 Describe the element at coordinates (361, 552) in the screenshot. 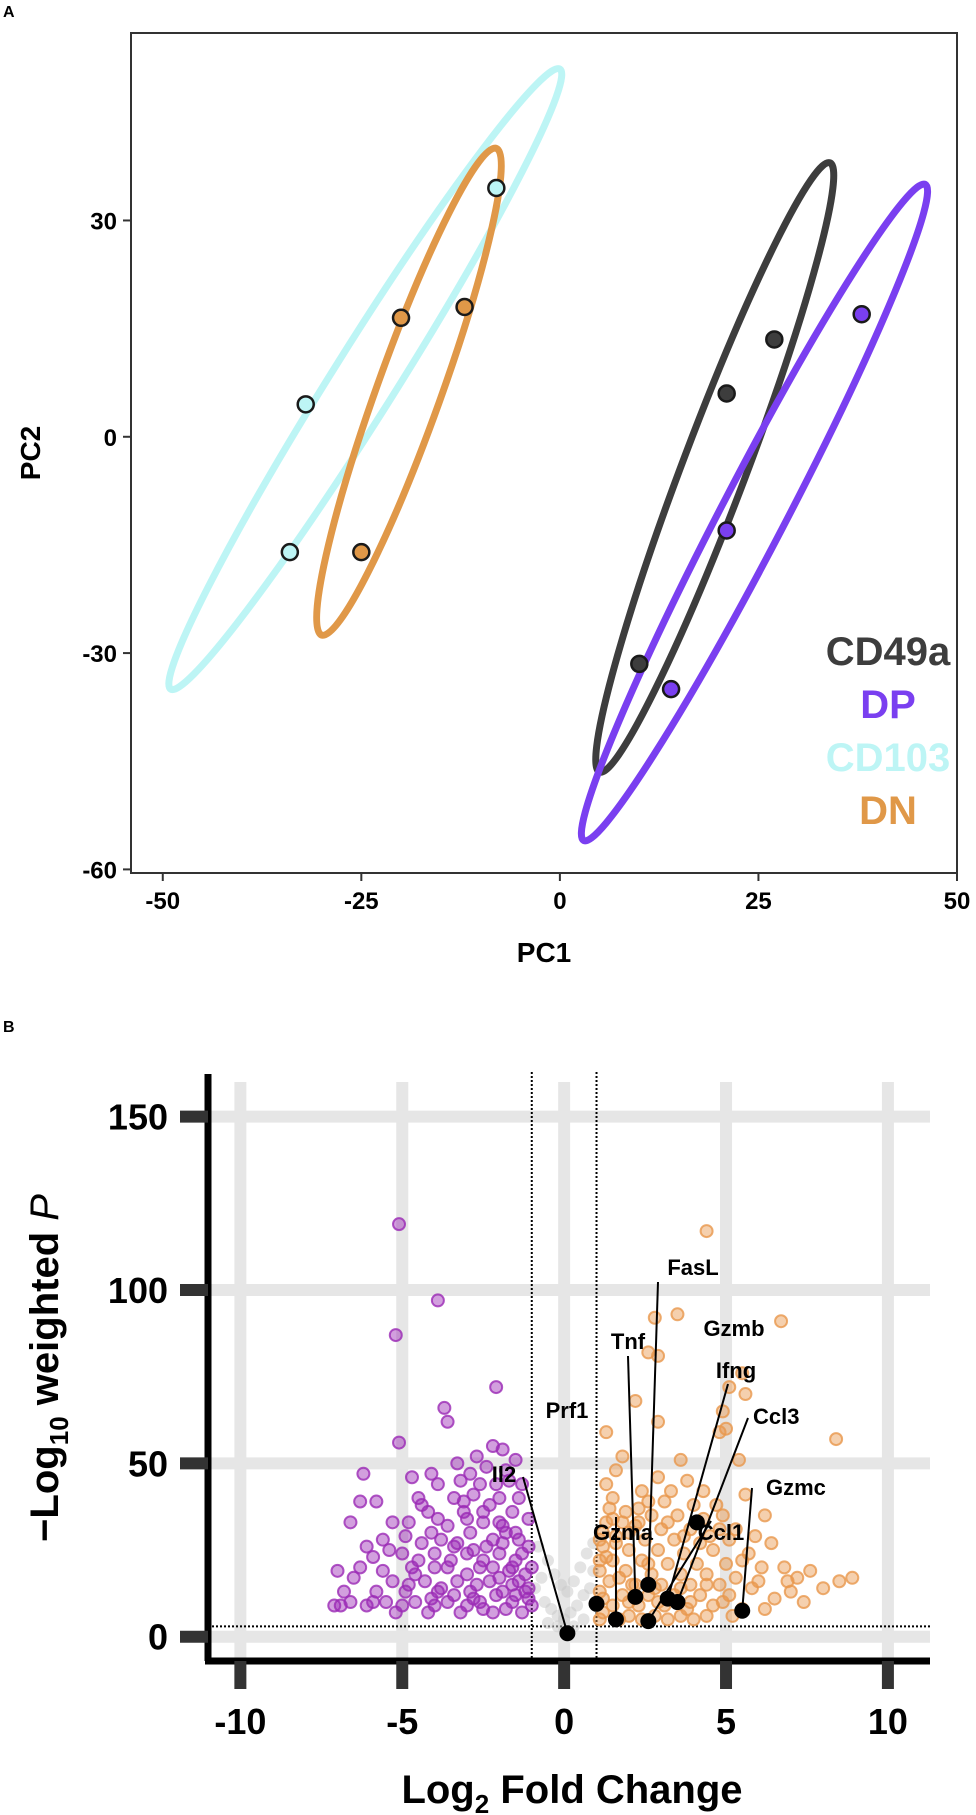

I see `pca-point-dn` at that location.